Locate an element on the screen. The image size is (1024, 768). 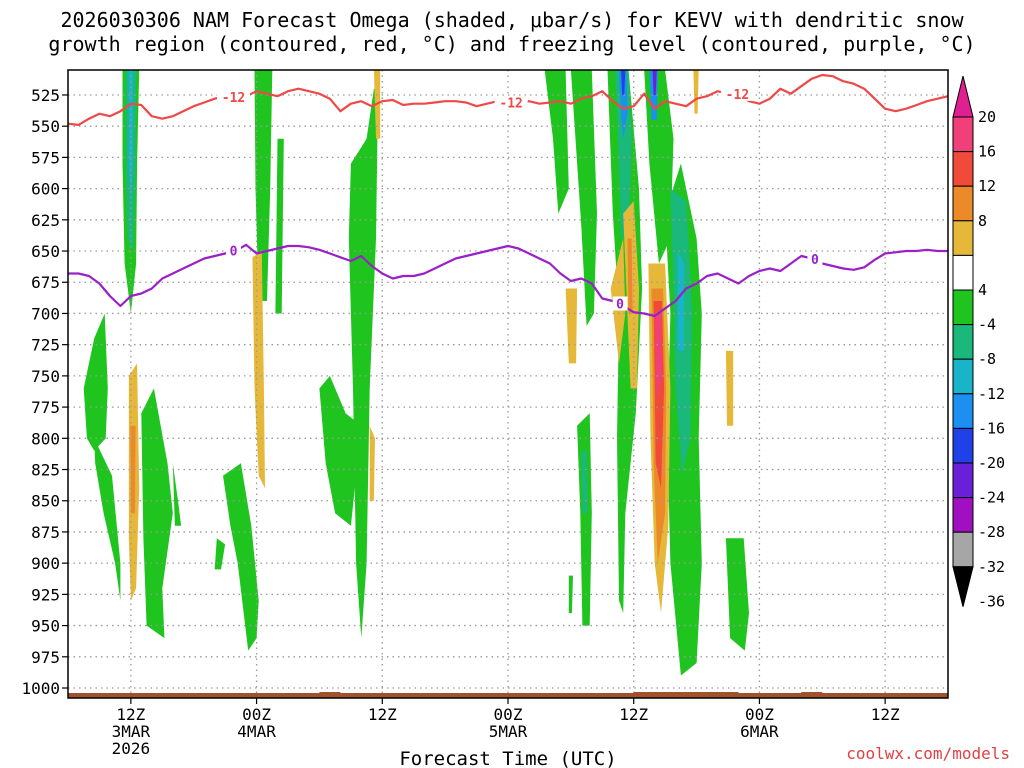
y-tick-label-10: 775 is located at coordinates (45, 407).